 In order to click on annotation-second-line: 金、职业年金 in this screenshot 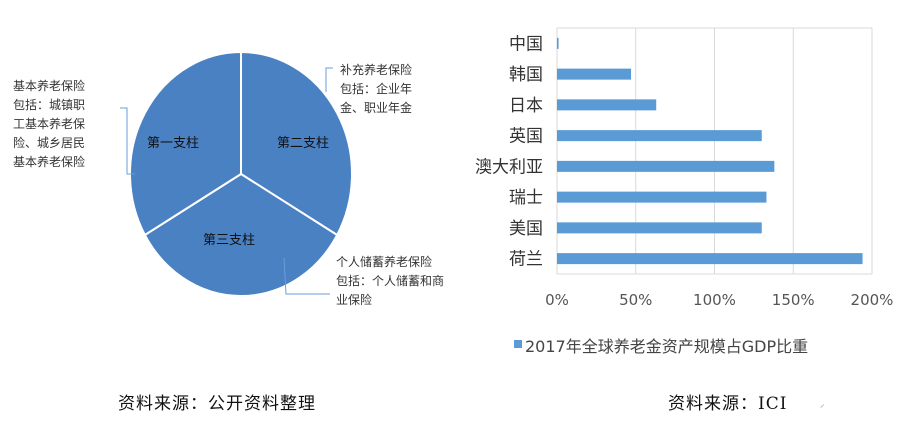, I will do `click(376, 107)`.